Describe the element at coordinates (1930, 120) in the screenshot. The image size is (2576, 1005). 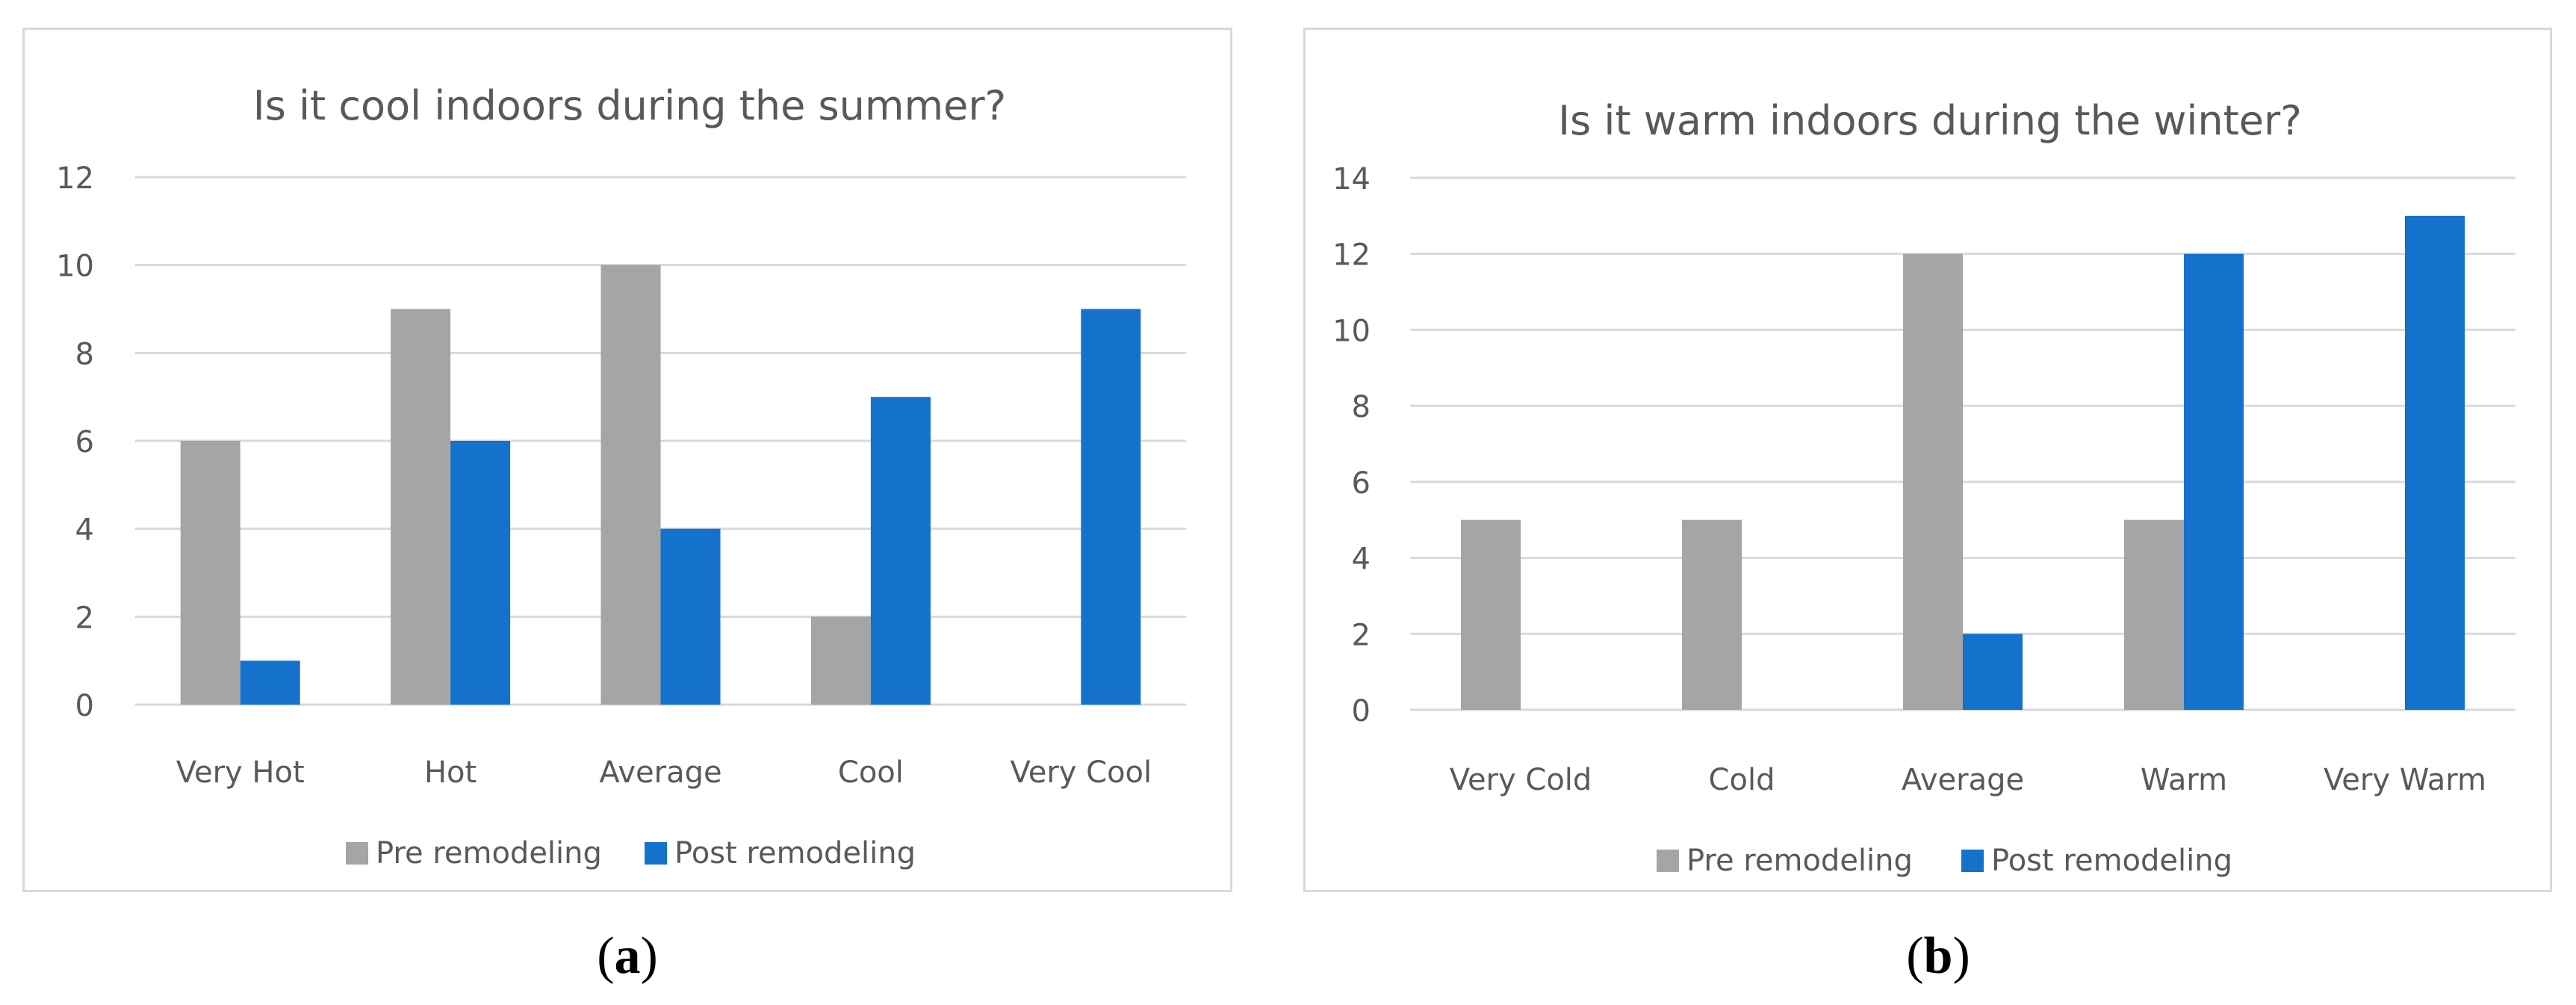
I see `chart-title: Is it warm indoors during the winter?` at that location.